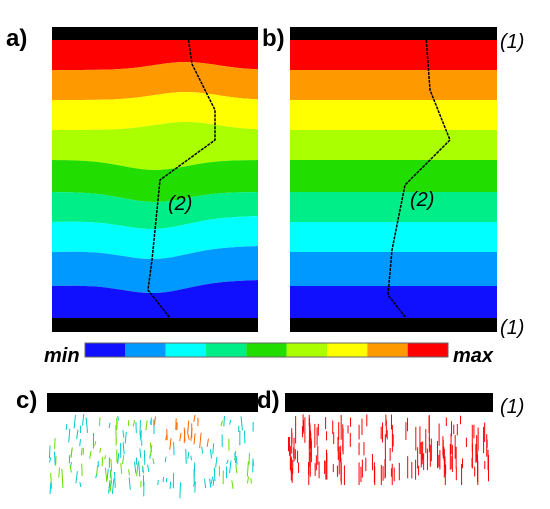 The image size is (550, 509). What do you see at coordinates (16, 38) in the screenshot?
I see `panel-label: a)` at bounding box center [16, 38].